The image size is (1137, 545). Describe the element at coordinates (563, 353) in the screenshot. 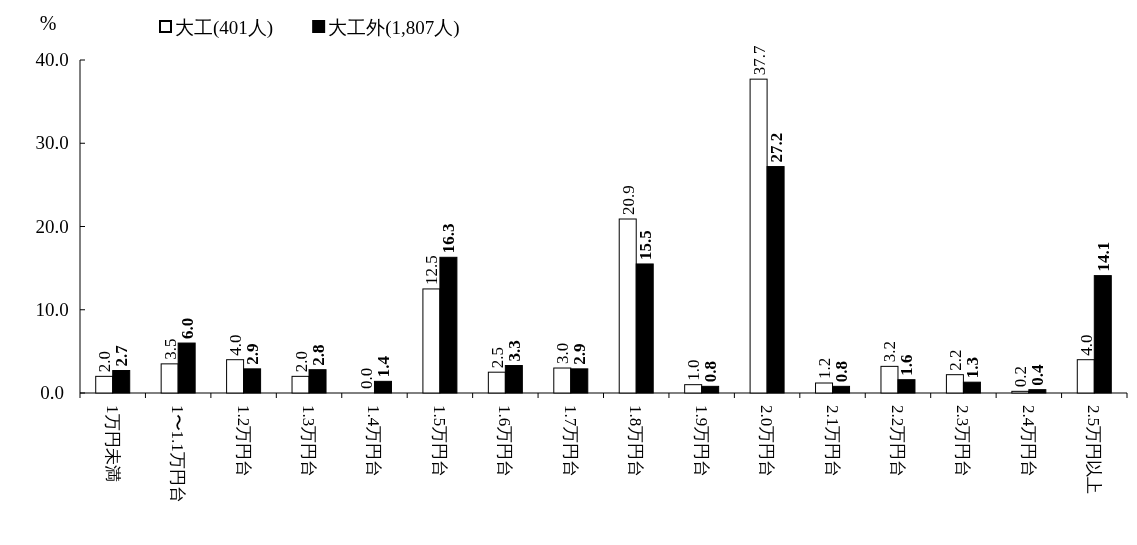

I see `data-label: 3.0` at that location.